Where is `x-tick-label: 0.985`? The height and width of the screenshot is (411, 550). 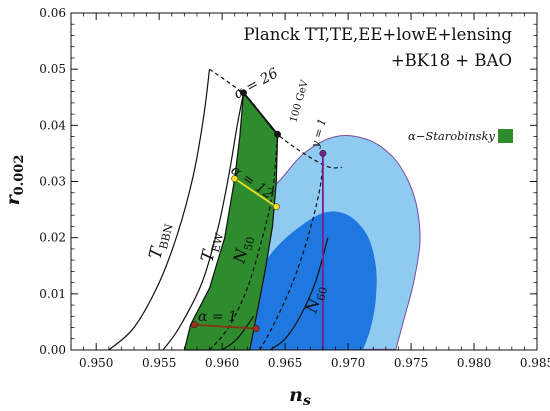
x-tick-label: 0.985 is located at coordinates (535, 363).